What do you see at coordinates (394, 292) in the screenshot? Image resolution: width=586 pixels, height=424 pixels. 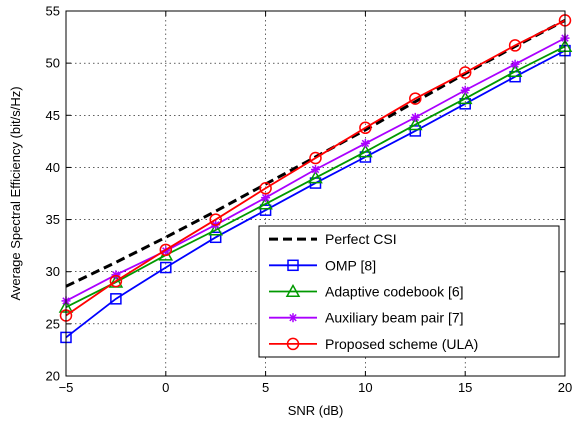 I see `legend-label-adaptive-codebook-6: Adaptive codebook [6]` at bounding box center [394, 292].